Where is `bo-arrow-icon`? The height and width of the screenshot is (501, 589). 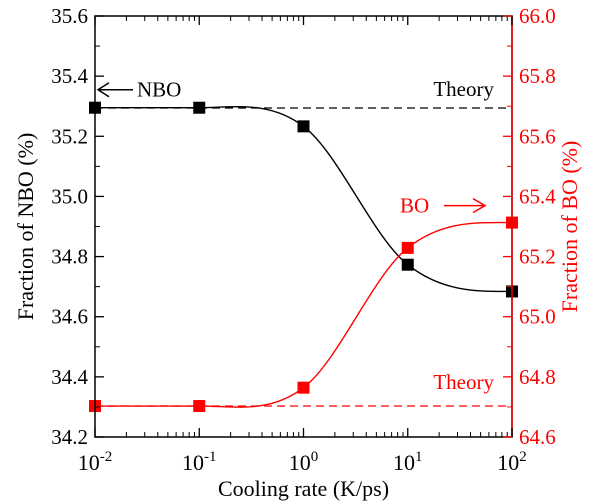 bo-arrow-icon is located at coordinates (479, 205).